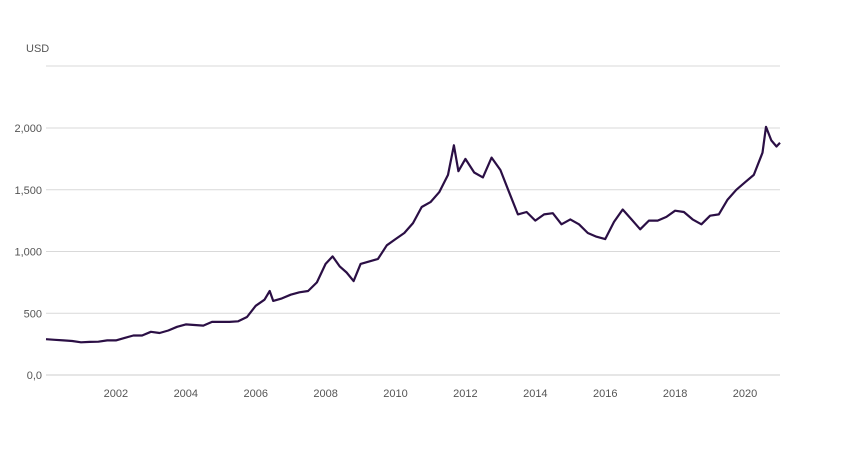 This screenshot has width=847, height=468. Describe the element at coordinates (28, 129) in the screenshot. I see `y-tick-label: 2,000` at that location.